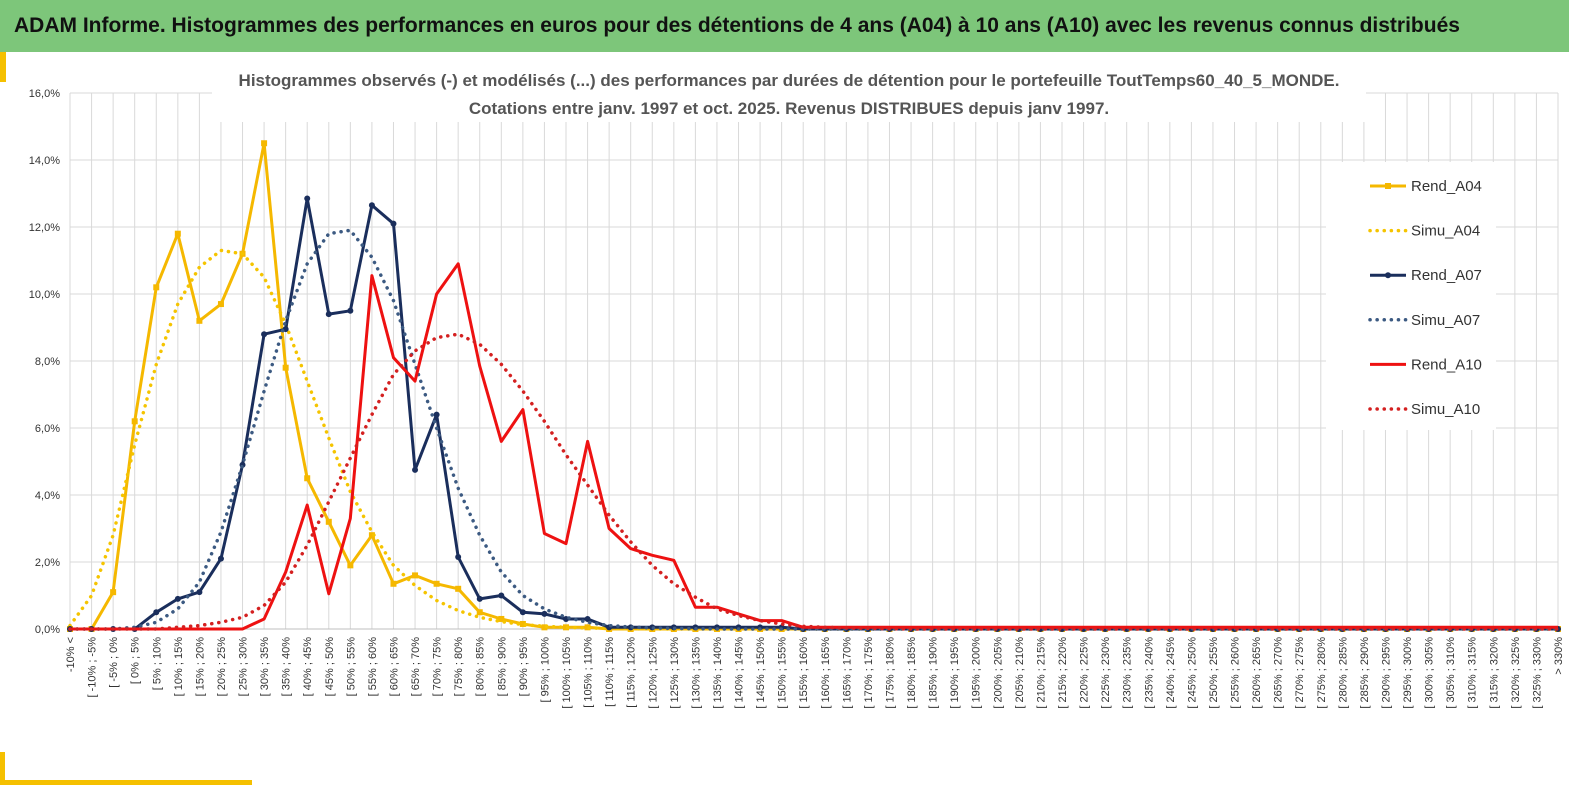  What do you see at coordinates (93, 667) in the screenshot?
I see `x-tick-label: [ -10% ; -5%` at bounding box center [93, 667].